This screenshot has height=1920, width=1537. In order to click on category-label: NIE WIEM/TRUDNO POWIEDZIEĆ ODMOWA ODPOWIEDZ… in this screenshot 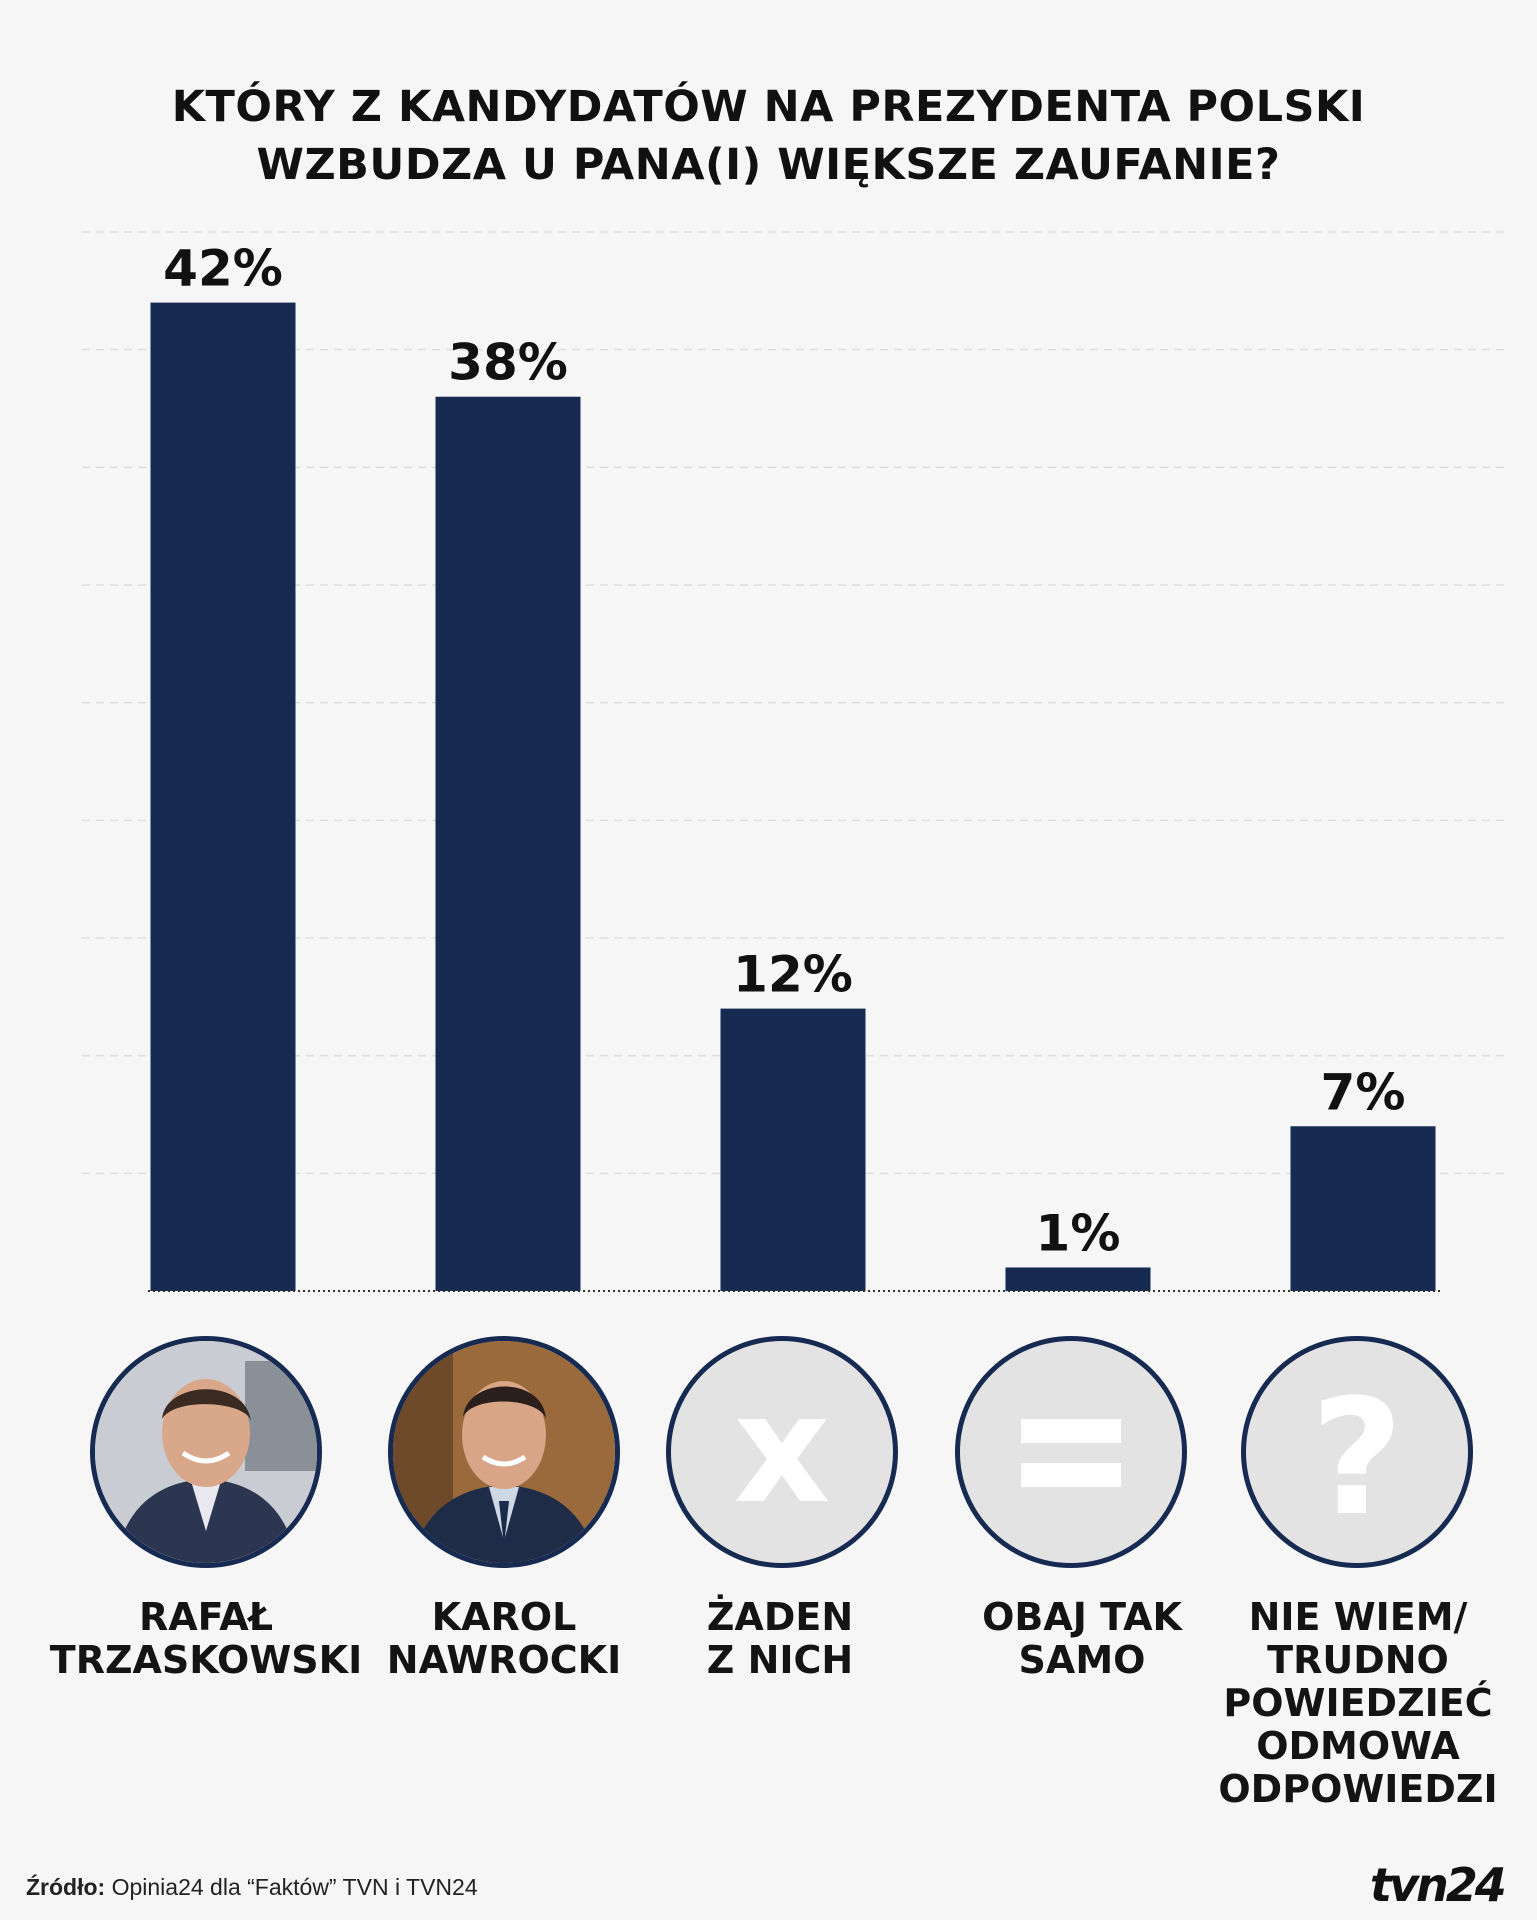, I will do `click(1358, 1703)`.